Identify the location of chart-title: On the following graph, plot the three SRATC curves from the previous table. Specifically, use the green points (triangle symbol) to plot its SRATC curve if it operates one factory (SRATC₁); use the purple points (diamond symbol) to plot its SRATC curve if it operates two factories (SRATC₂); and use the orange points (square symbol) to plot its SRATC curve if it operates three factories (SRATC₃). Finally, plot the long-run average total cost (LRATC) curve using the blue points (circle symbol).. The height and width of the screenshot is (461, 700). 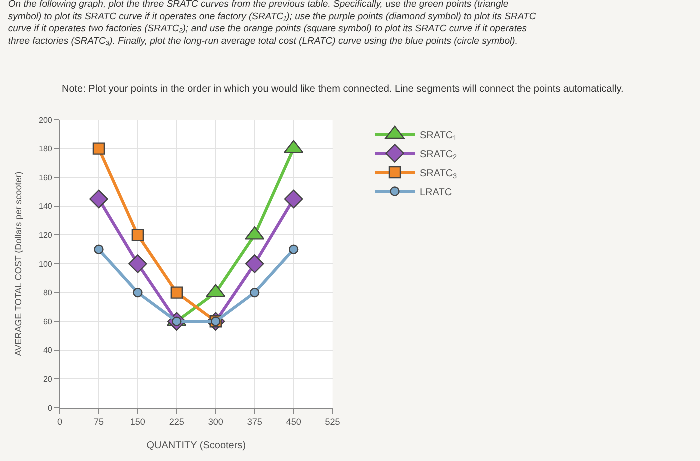
(272, 23).